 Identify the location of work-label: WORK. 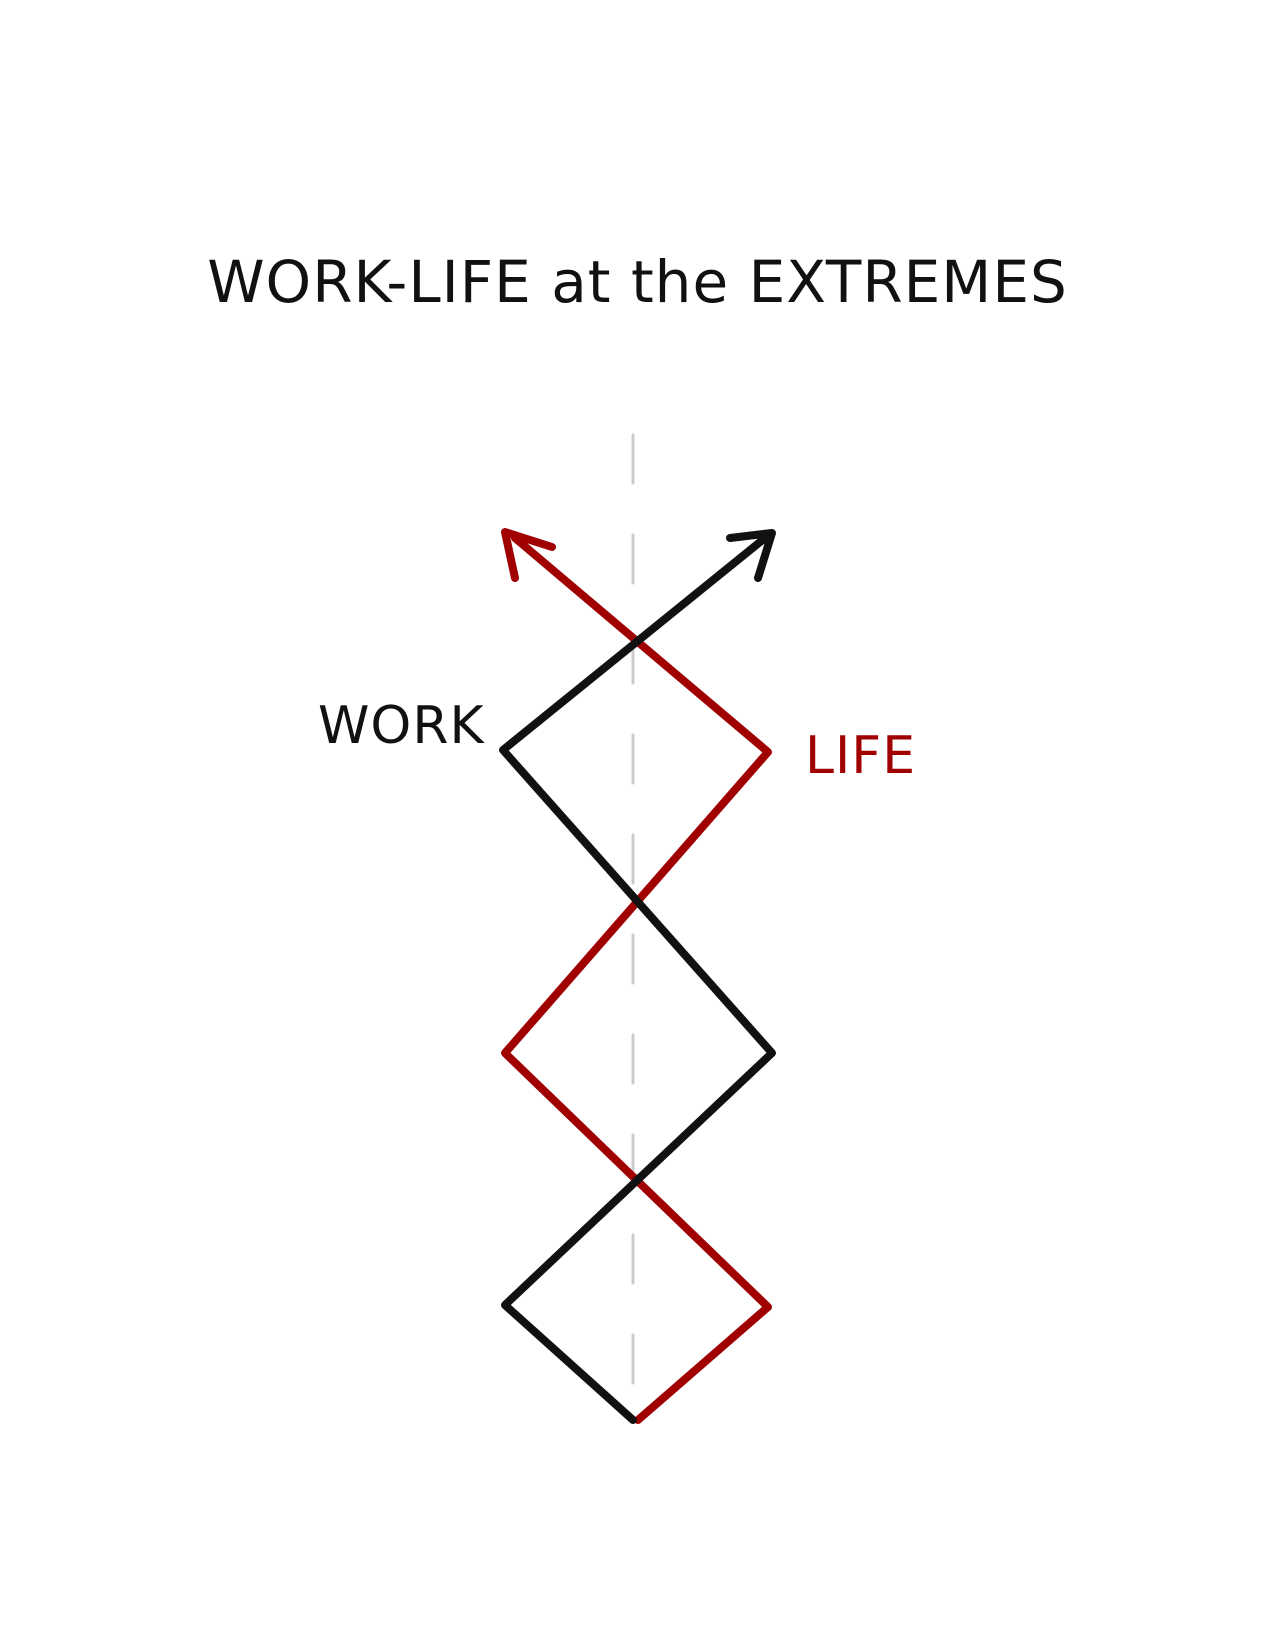
(401, 726).